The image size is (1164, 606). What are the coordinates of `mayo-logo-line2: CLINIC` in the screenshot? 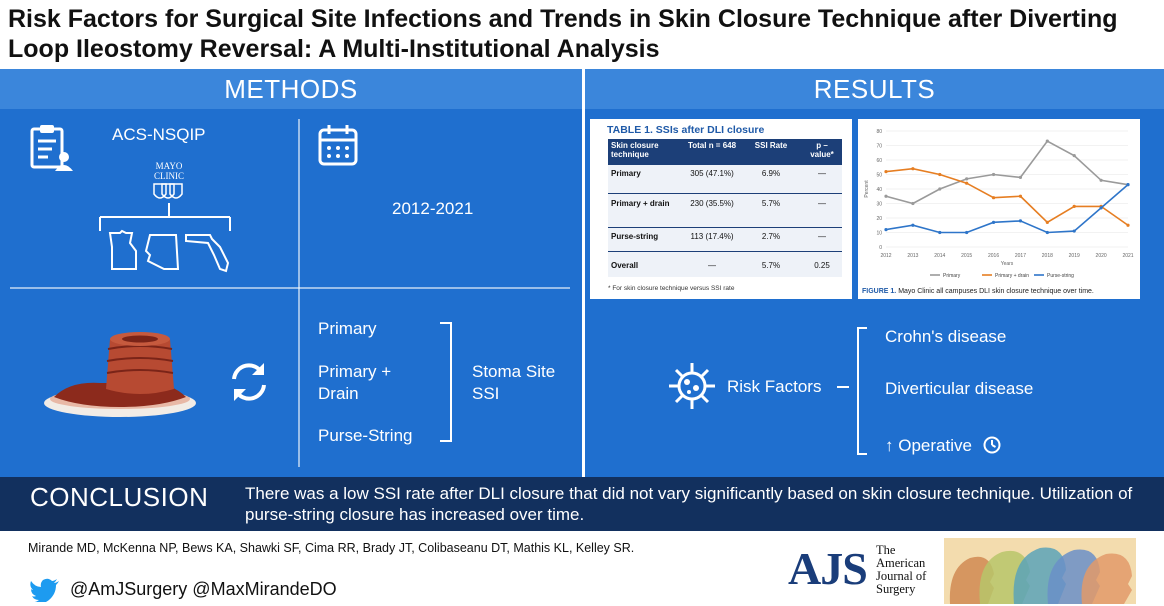 It's located at (169, 176).